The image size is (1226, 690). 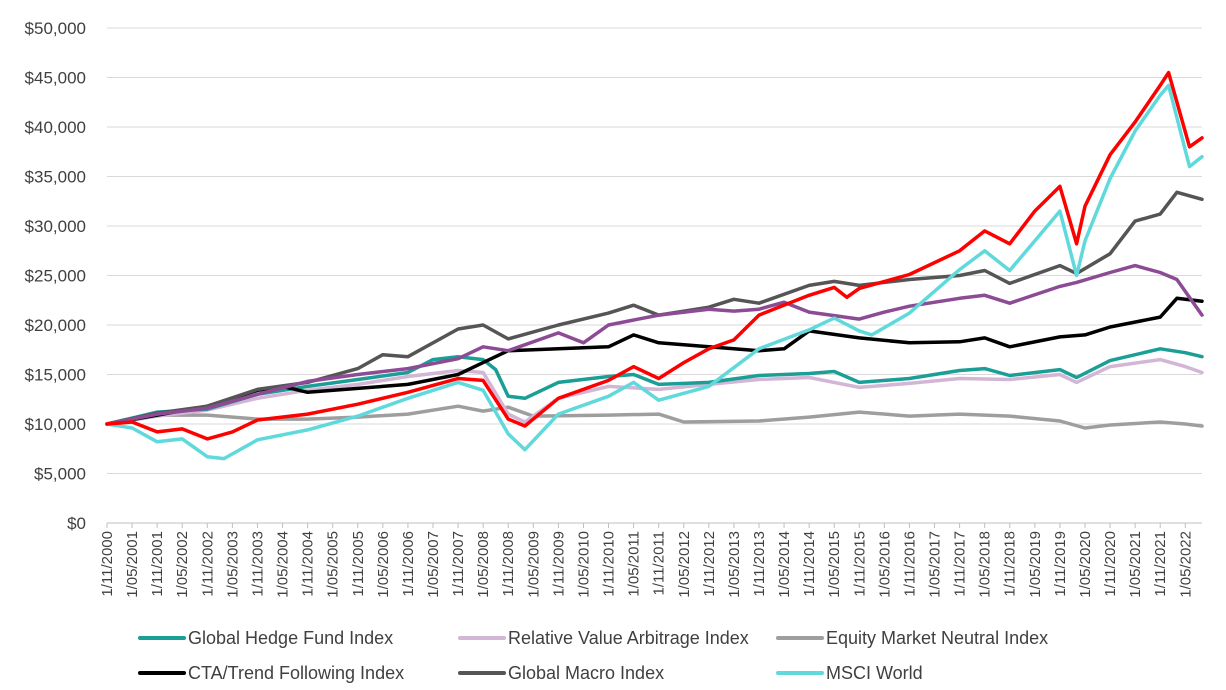 I want to click on x-tick-label: 1/11/2018, so click(x=1010, y=564).